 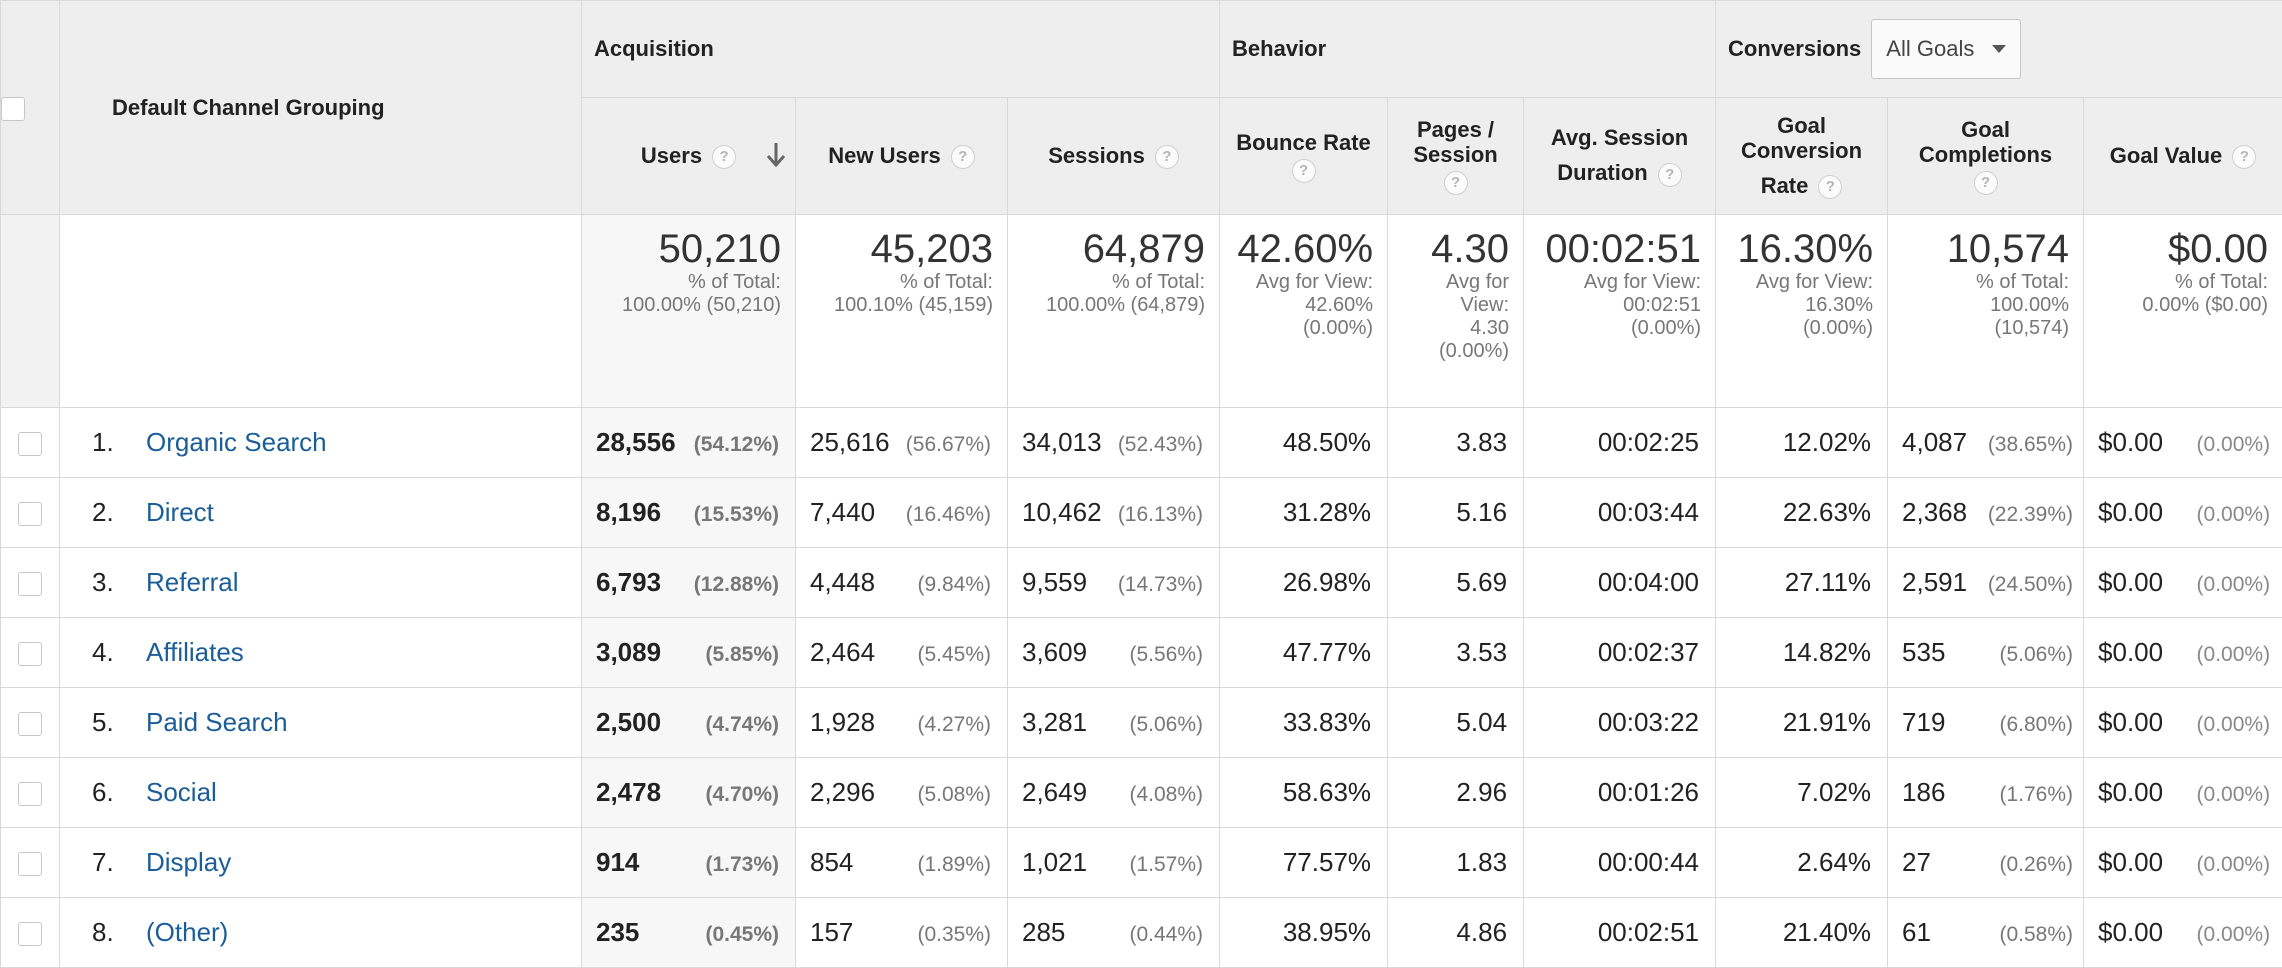 What do you see at coordinates (195, 652) in the screenshot?
I see `channel-link: Affiliates` at bounding box center [195, 652].